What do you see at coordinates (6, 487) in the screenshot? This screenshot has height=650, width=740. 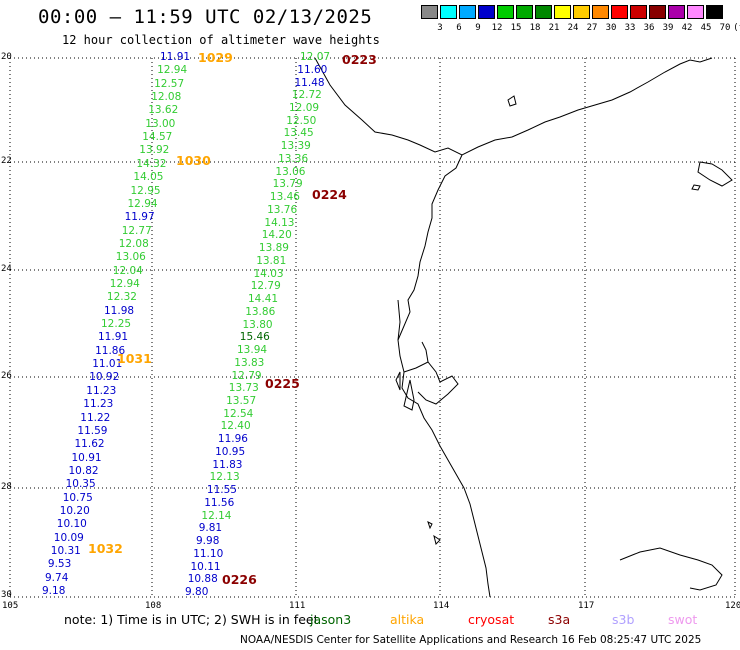 I see `lat-label: 28` at bounding box center [6, 487].